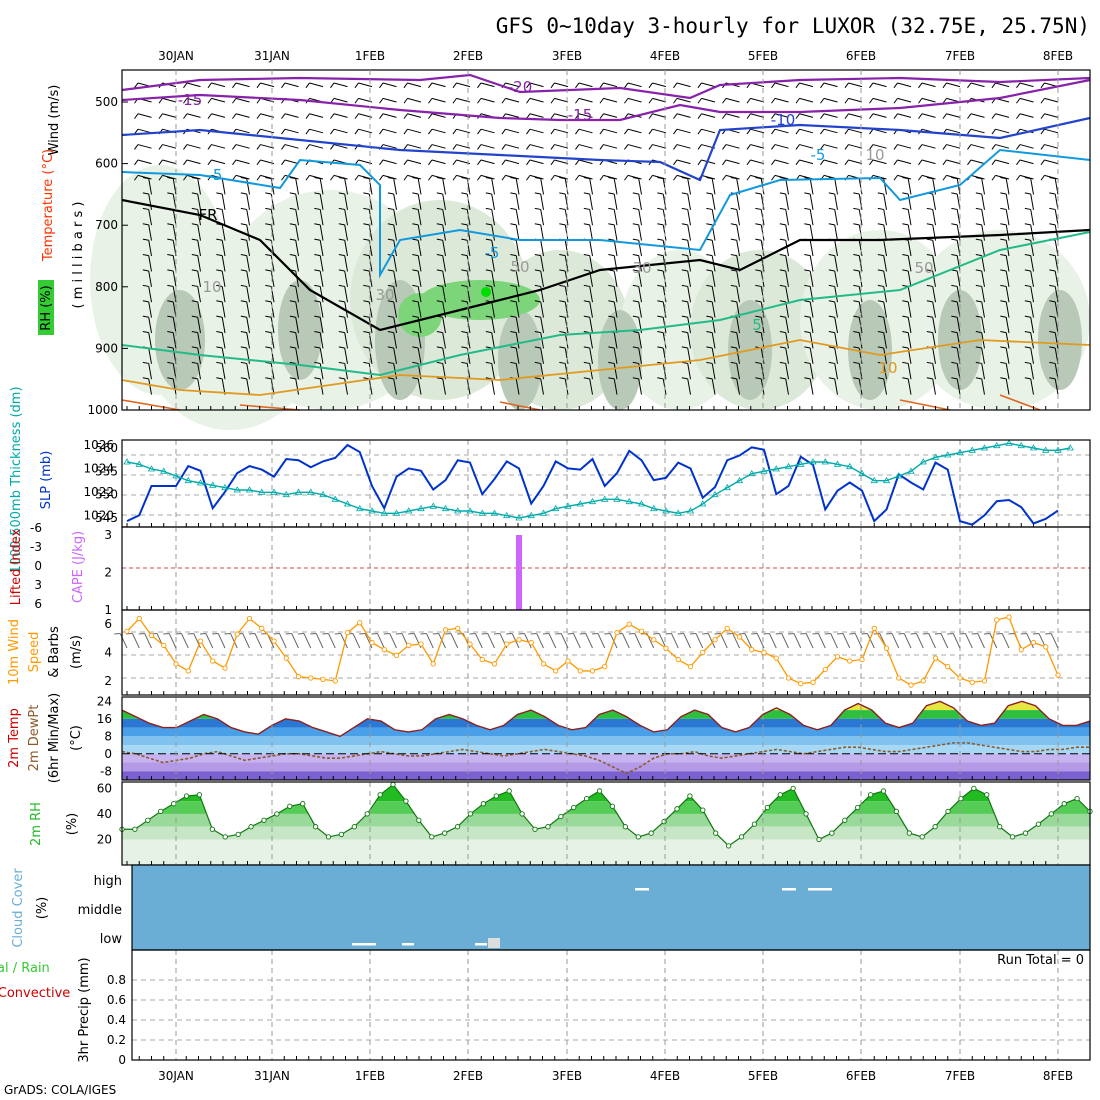  I want to click on ylabel-precip: 3hr Precip (mm), so click(84, 1009).